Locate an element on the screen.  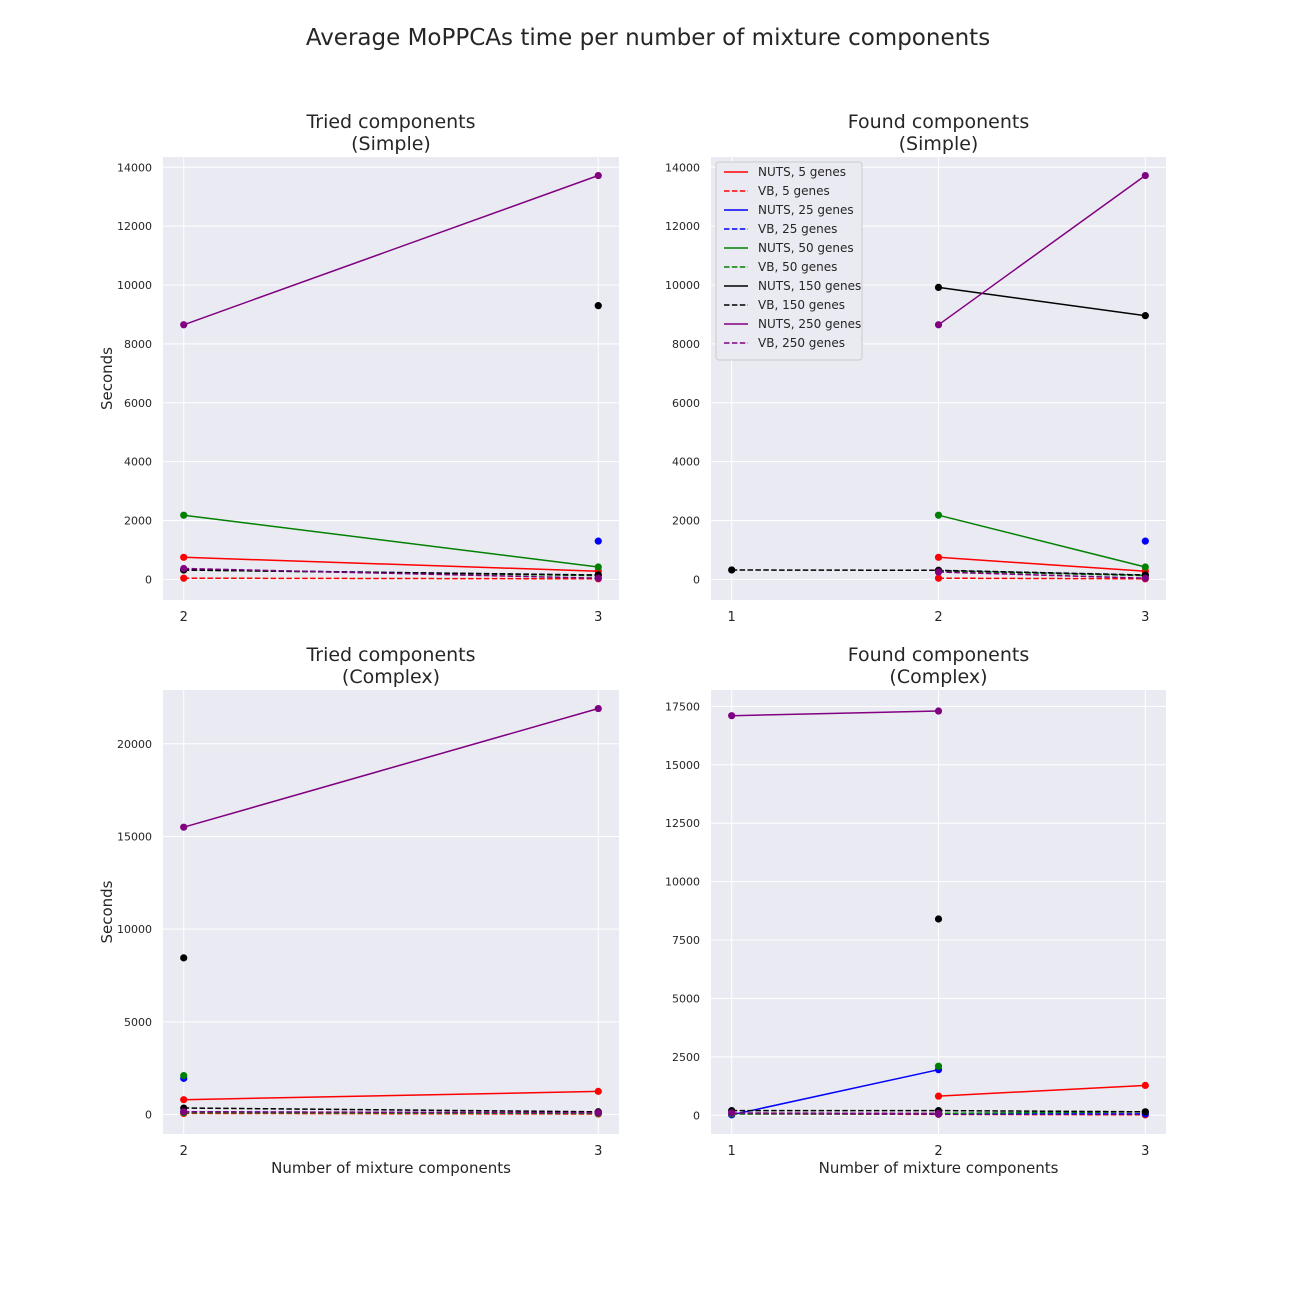
y-tick-label: 5000 is located at coordinates (686, 998).